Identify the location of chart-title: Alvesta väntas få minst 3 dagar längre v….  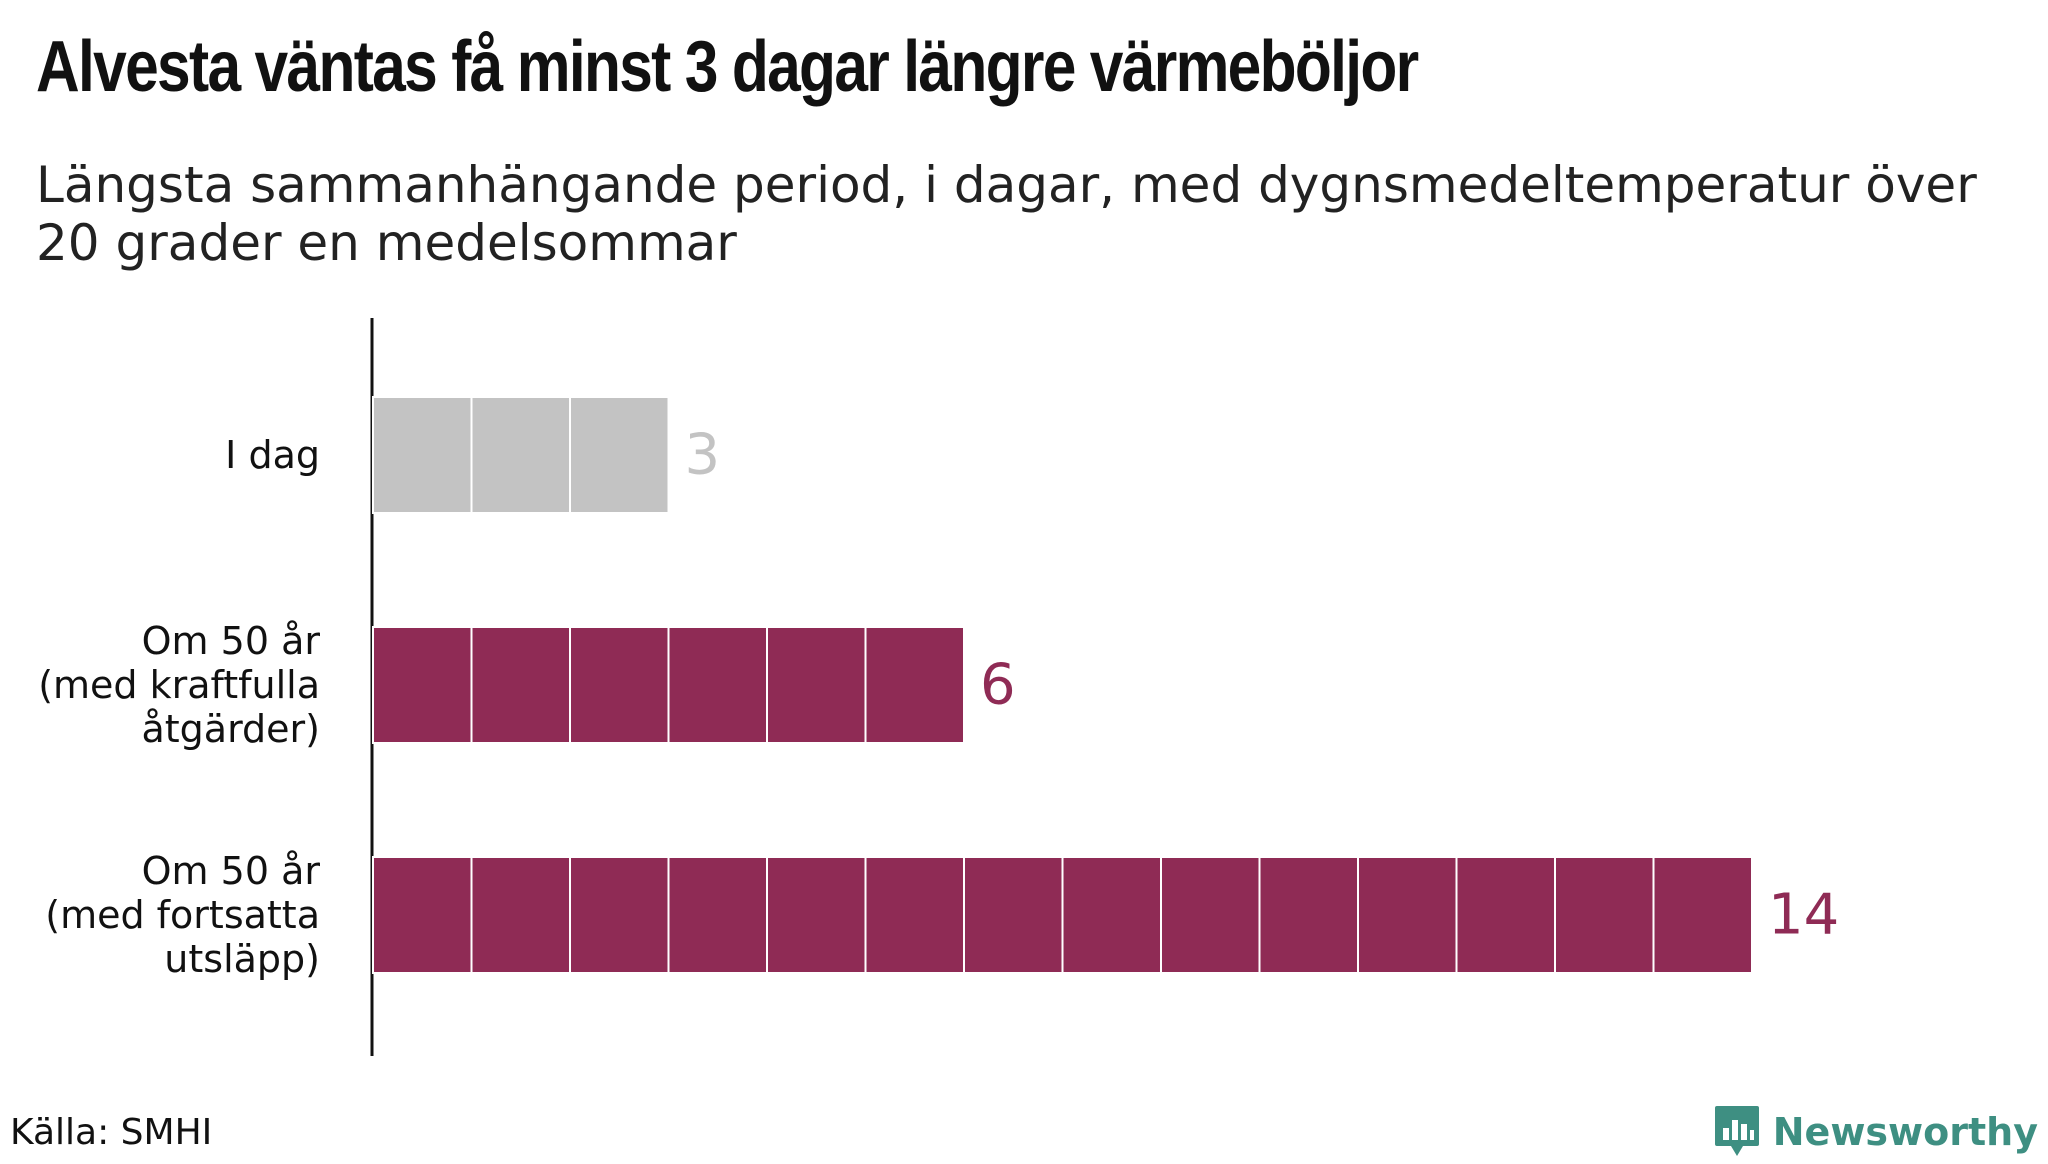
(727, 67).